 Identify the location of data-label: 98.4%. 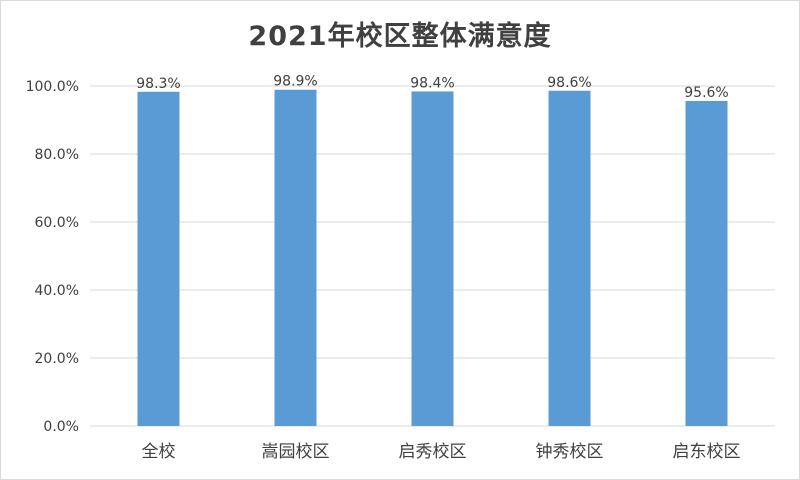
(432, 83).